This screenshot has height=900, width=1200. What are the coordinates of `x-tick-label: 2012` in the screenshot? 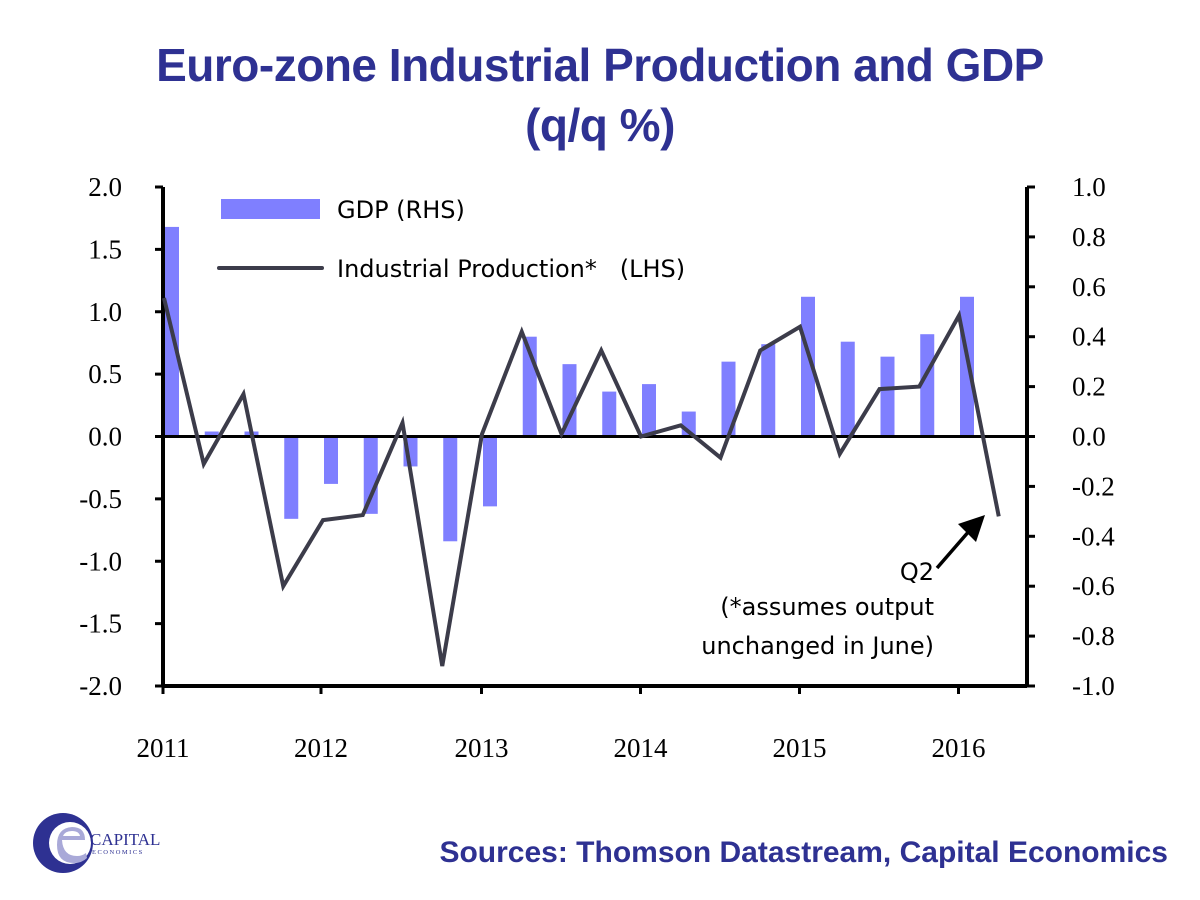 It's located at (321, 748).